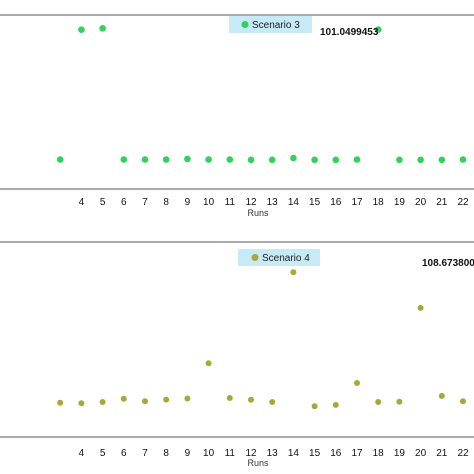  Describe the element at coordinates (258, 463) in the screenshot. I see `scenario-4-x-axis-title: Runs` at that location.